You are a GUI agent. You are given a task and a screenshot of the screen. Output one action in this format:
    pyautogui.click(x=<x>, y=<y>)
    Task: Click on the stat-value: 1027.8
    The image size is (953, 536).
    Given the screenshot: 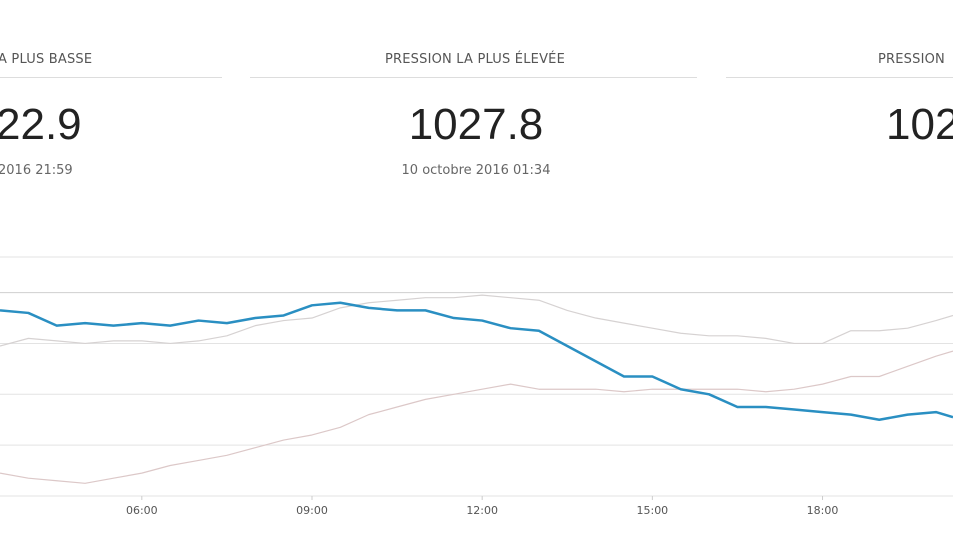 What is the action you would take?
    pyautogui.click(x=476, y=124)
    